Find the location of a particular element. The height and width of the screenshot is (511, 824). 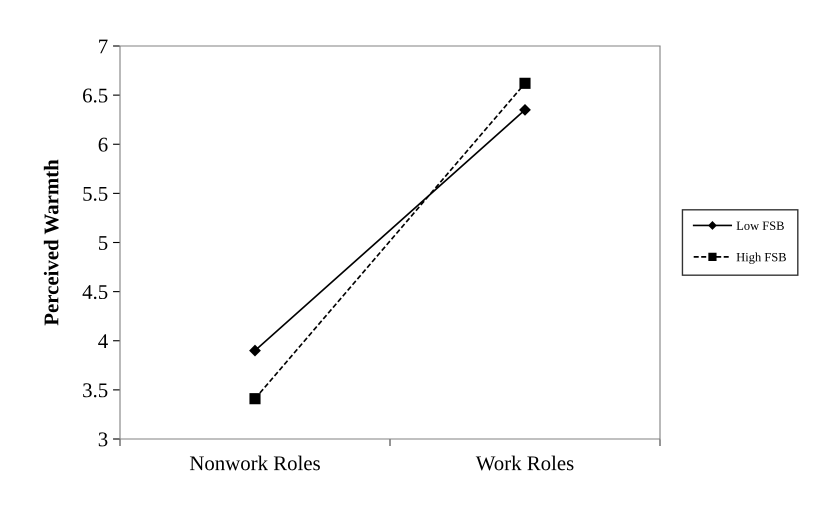

y-tick-label: 7 is located at coordinates (103, 47).